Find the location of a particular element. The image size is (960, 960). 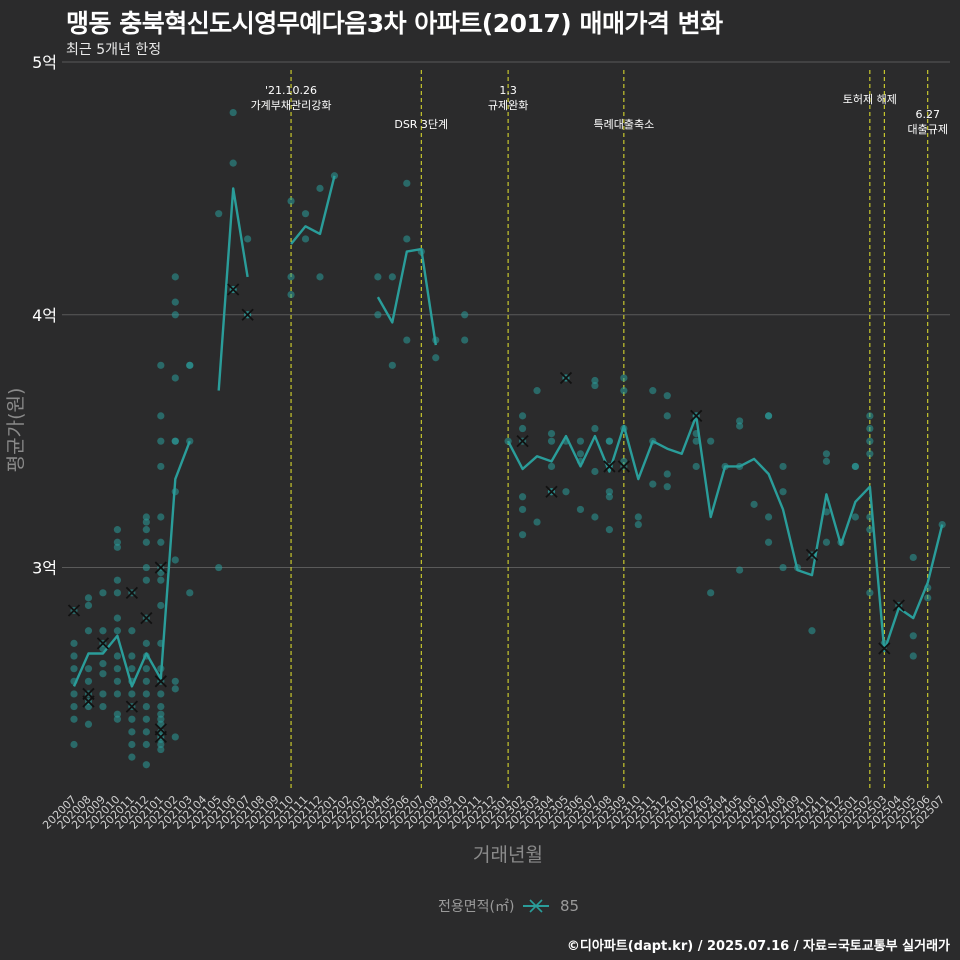

annotation-label: 특례대출축소 is located at coordinates (623, 124).